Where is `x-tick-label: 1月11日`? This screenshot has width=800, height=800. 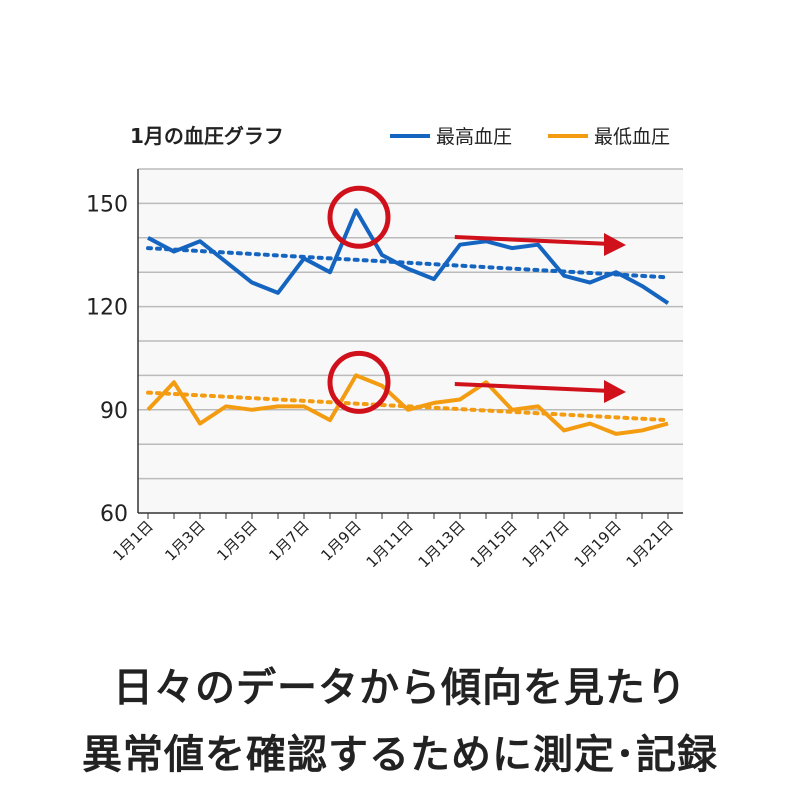 x-tick-label: 1月11日 is located at coordinates (390, 544).